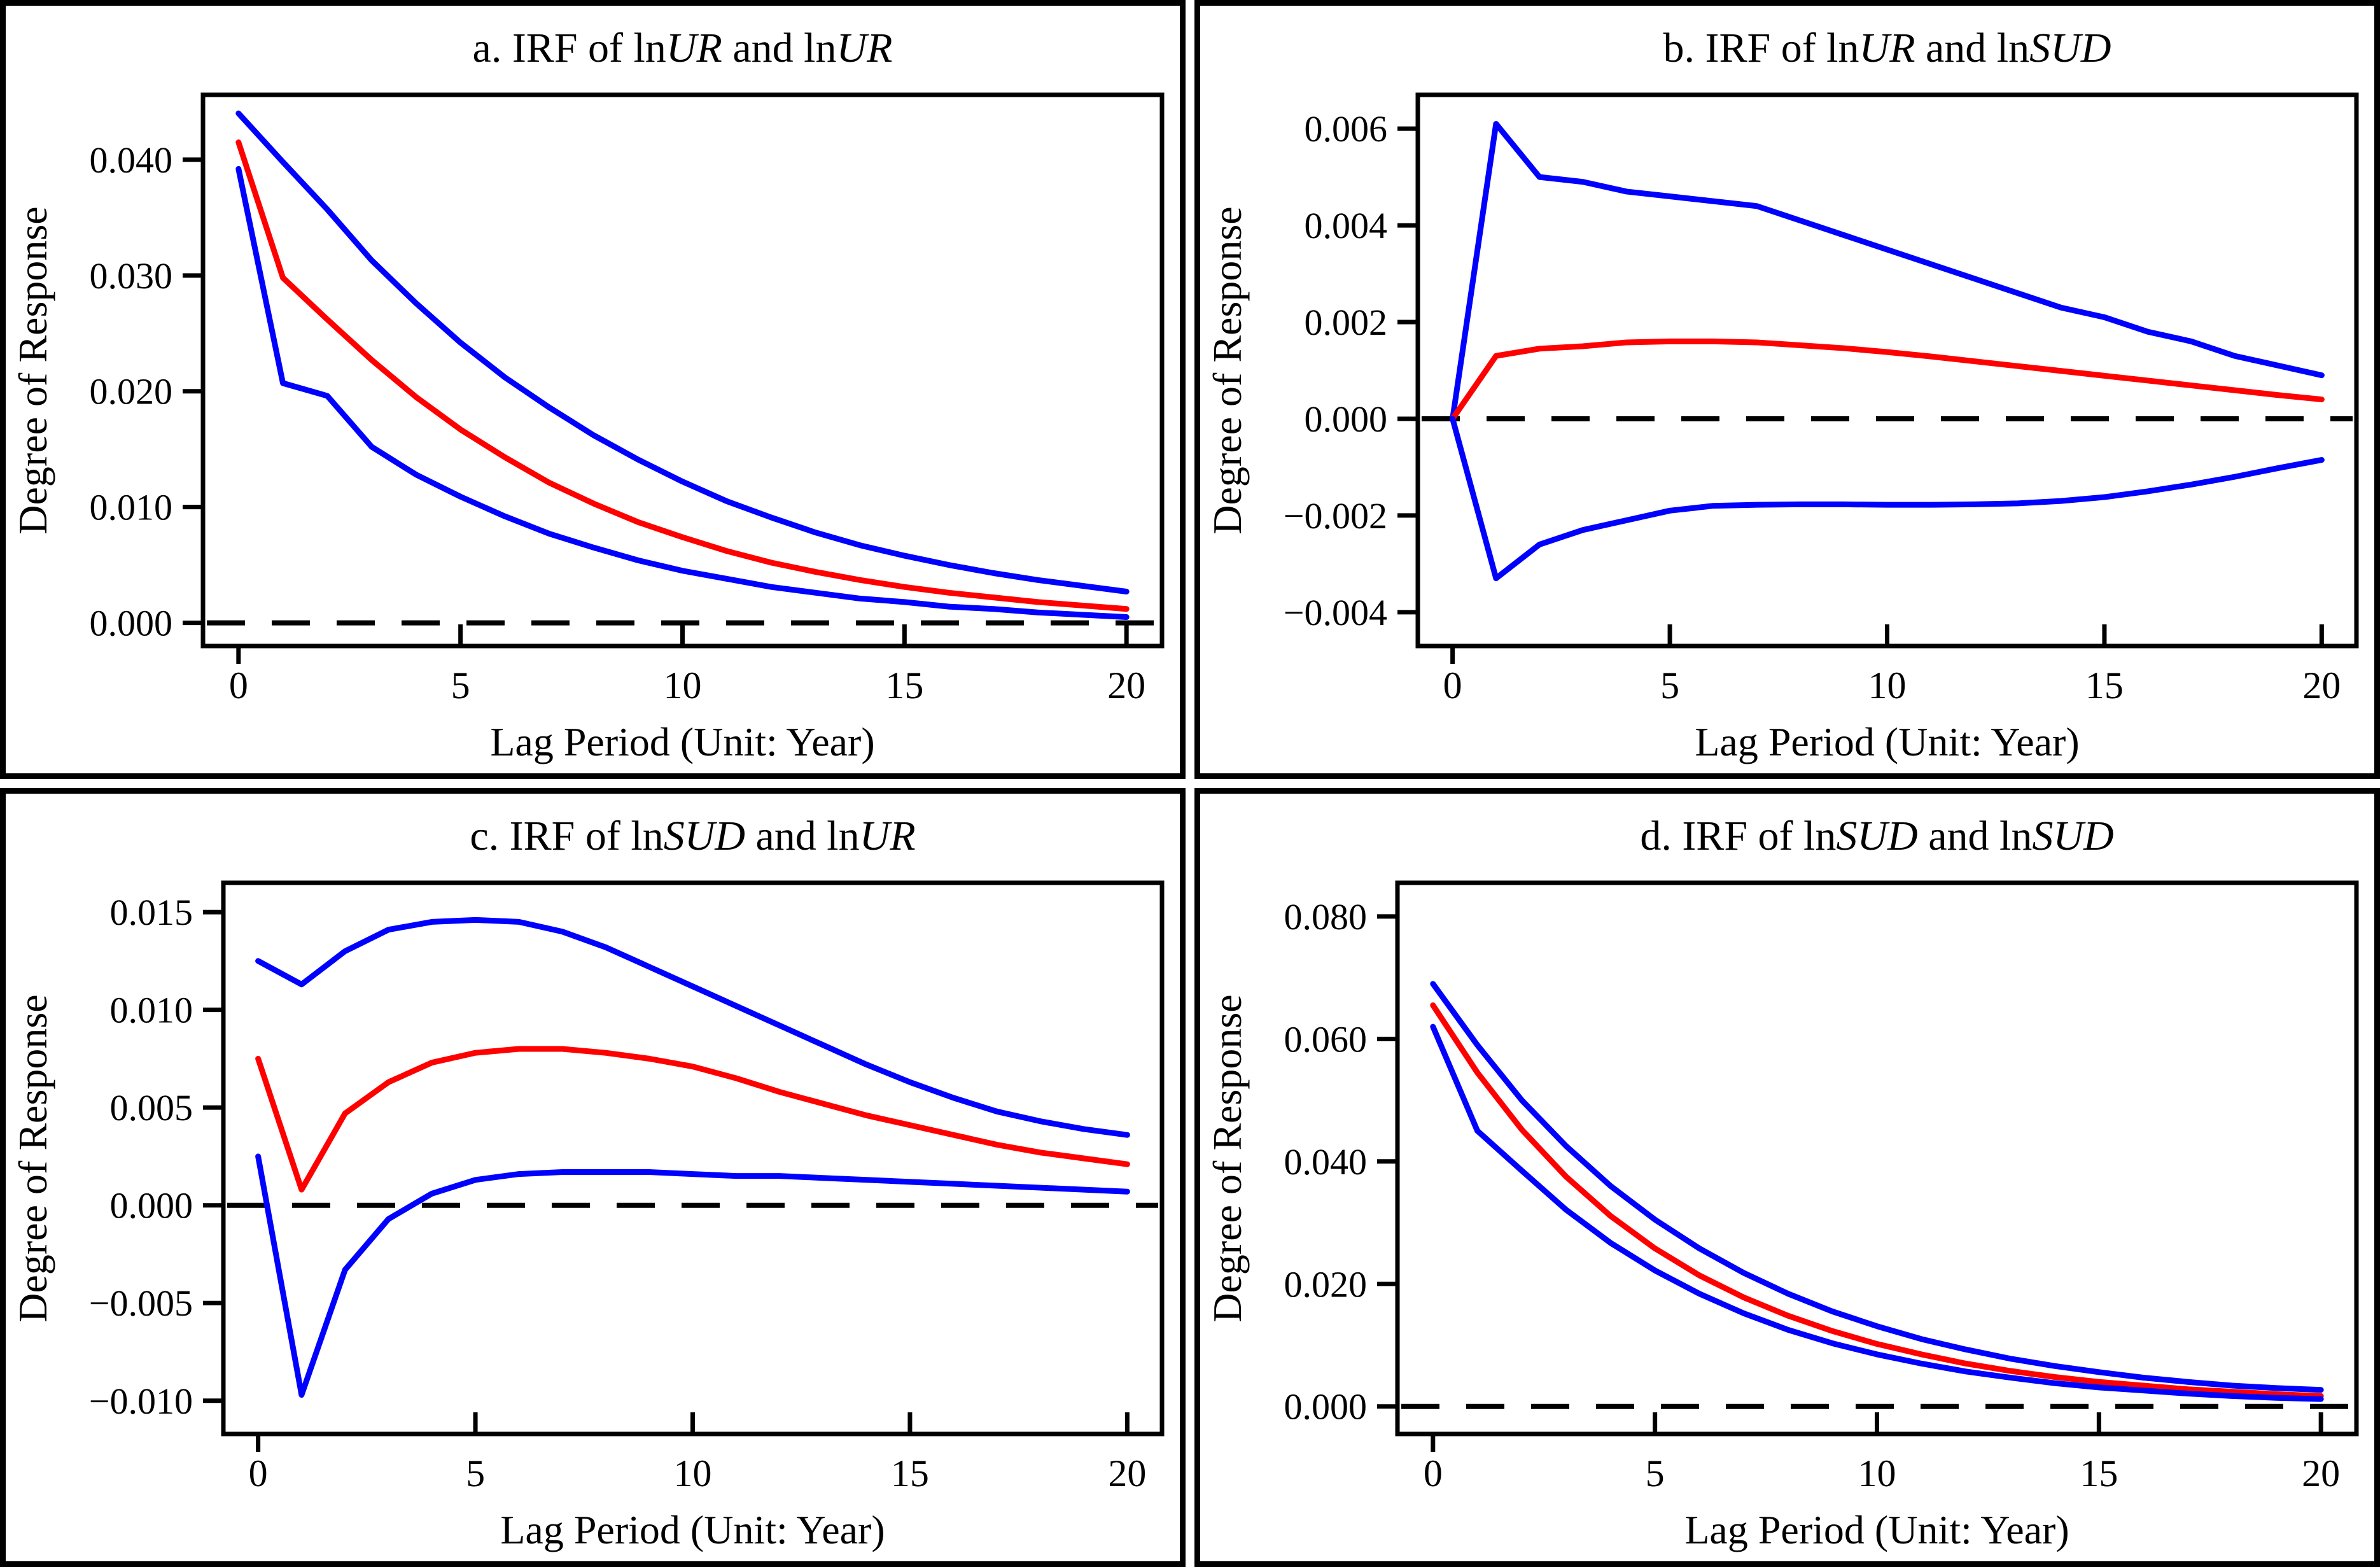  Describe the element at coordinates (151, 913) in the screenshot. I see `y-tick-label-c: 0.015` at that location.